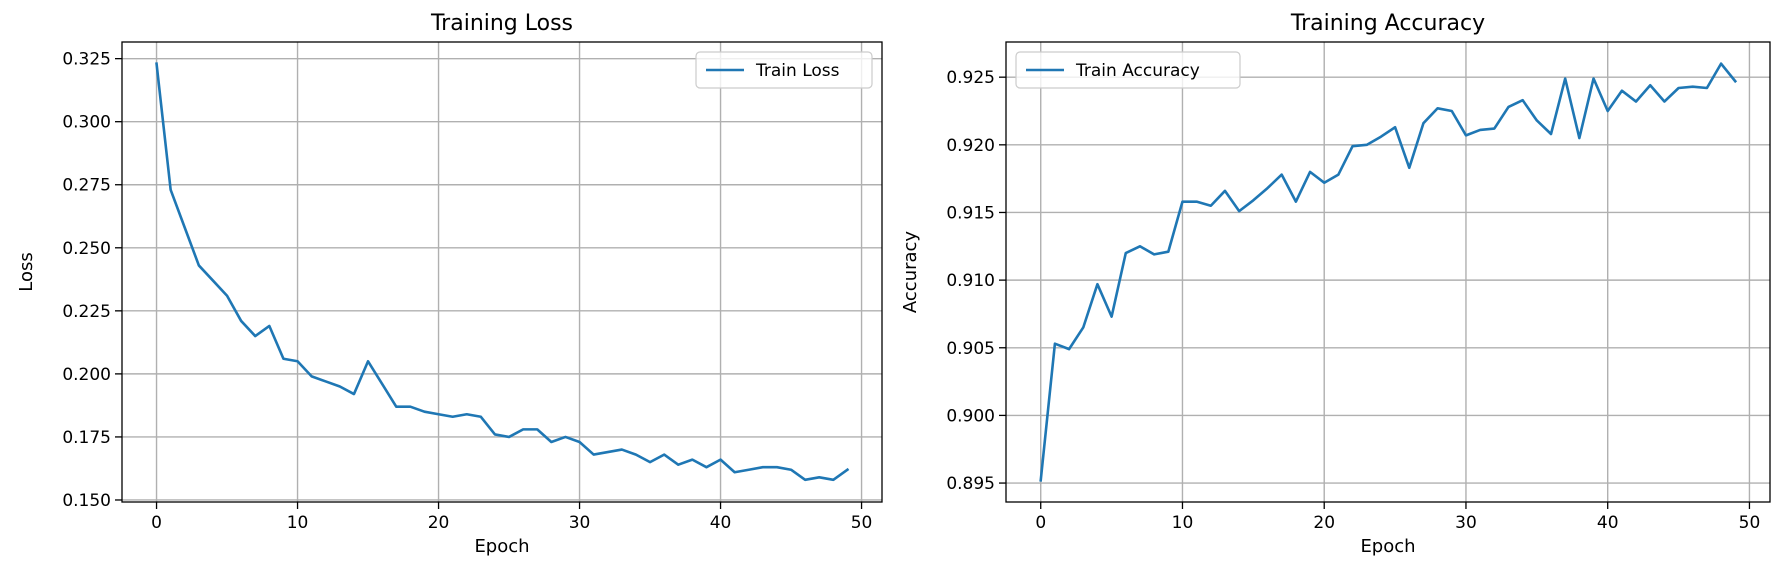  Describe the element at coordinates (298, 523) in the screenshot. I see `loss-x-tick-label: 10` at that location.